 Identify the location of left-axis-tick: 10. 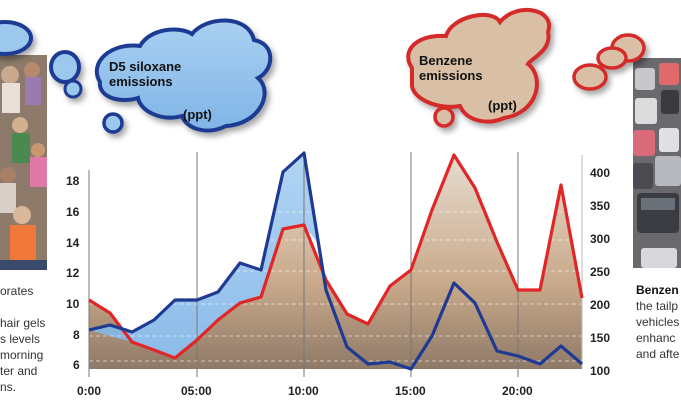
(73, 304).